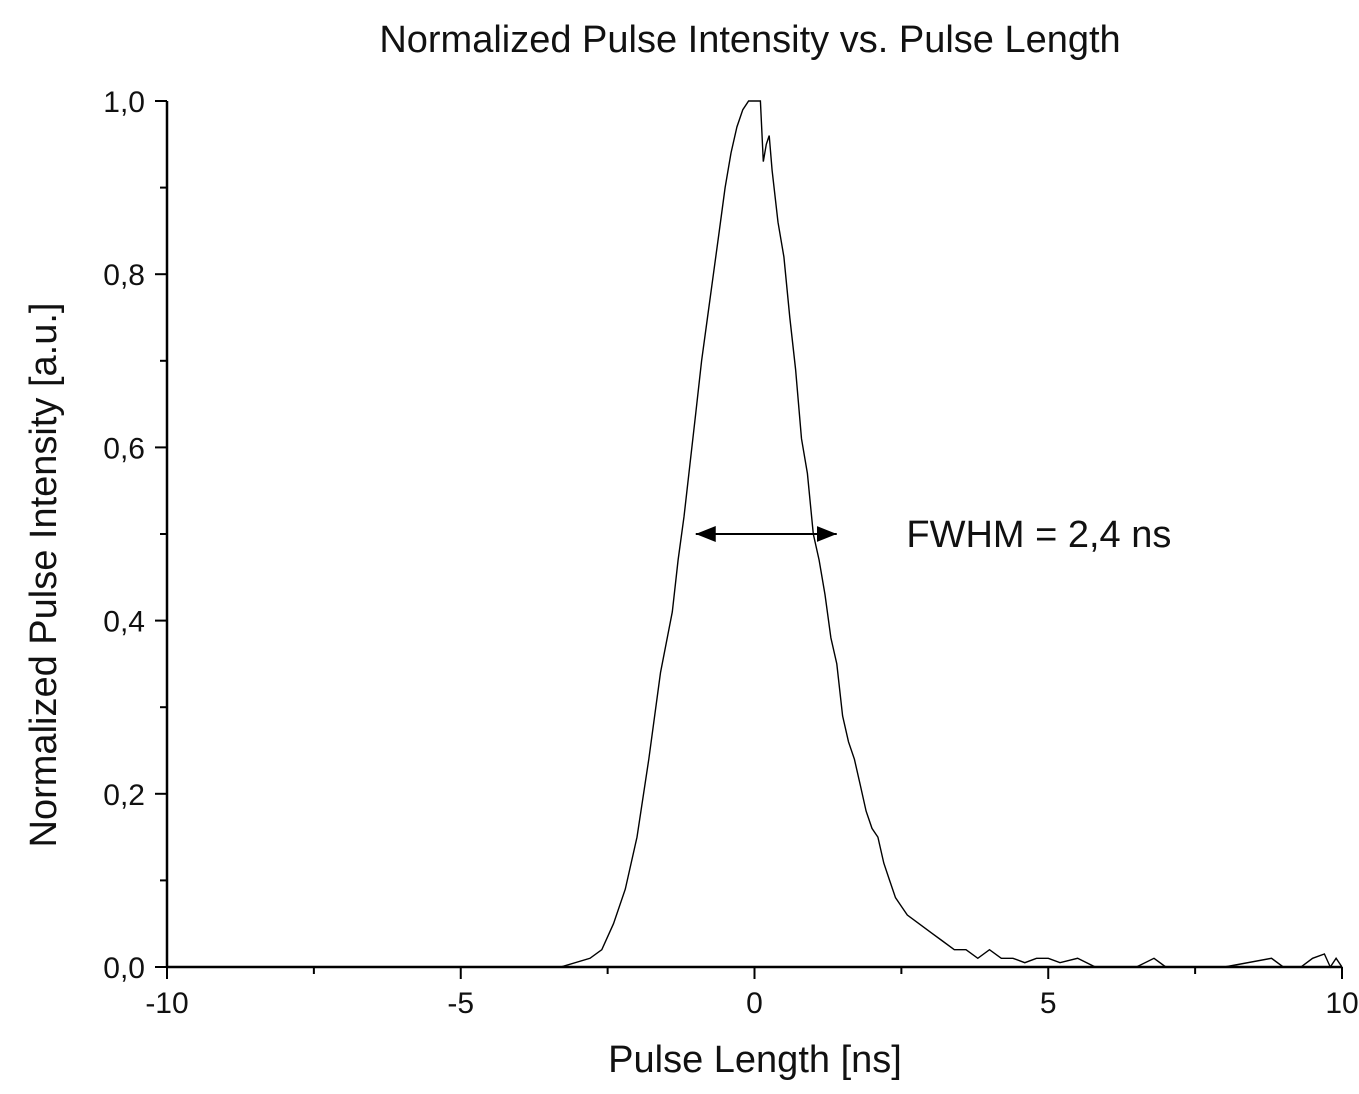  What do you see at coordinates (1341, 1003) in the screenshot?
I see `x-tick-label: 10` at bounding box center [1341, 1003].